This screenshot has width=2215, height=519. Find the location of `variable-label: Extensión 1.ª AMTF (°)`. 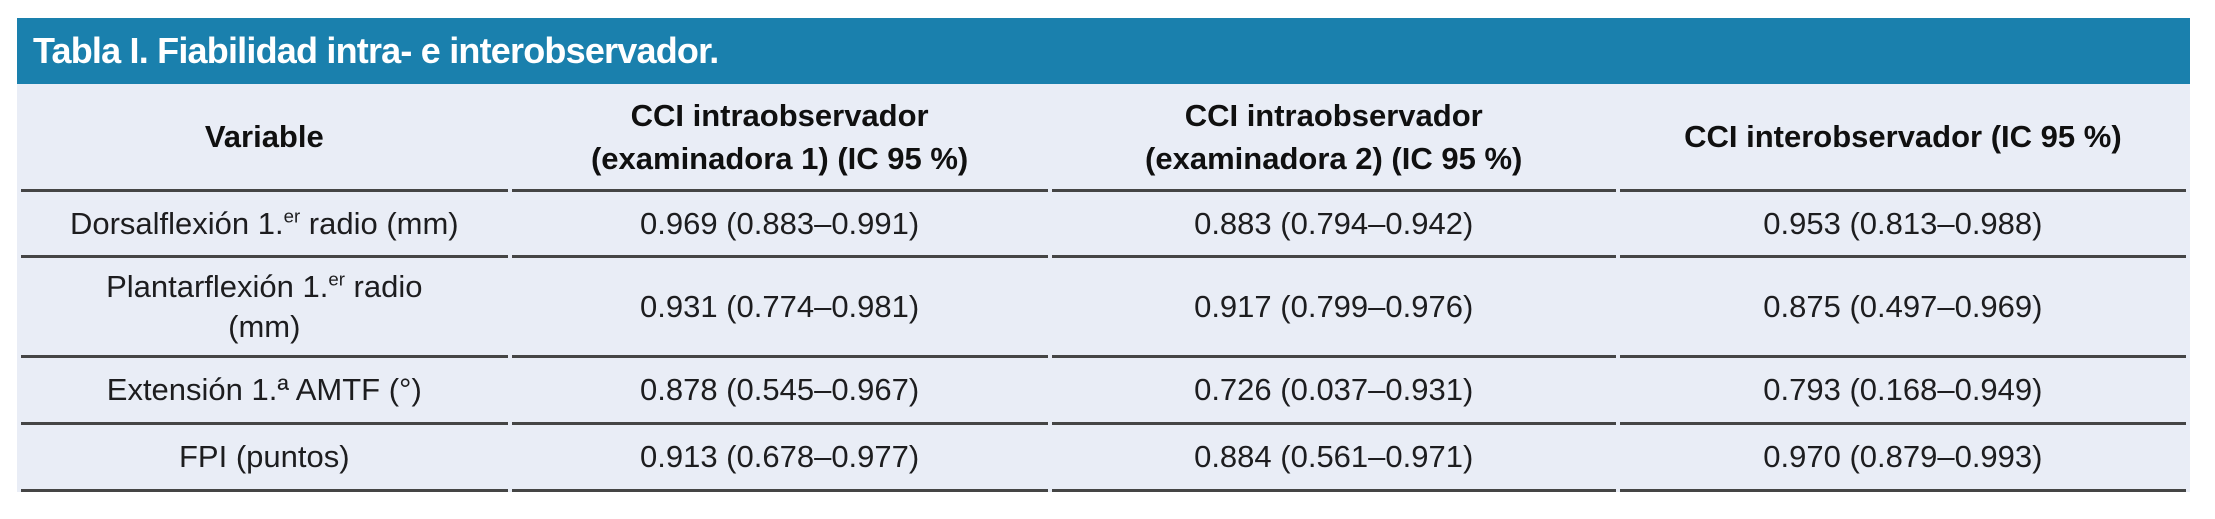

variable-label: Extensión 1.ª AMTF (°) is located at coordinates (264, 390).